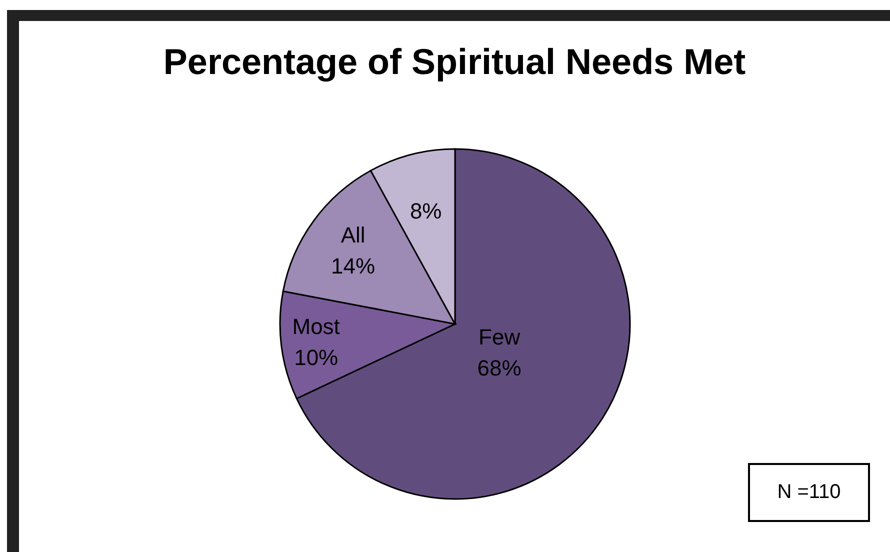  Describe the element at coordinates (499, 367) in the screenshot. I see `data-label: 68%` at that location.